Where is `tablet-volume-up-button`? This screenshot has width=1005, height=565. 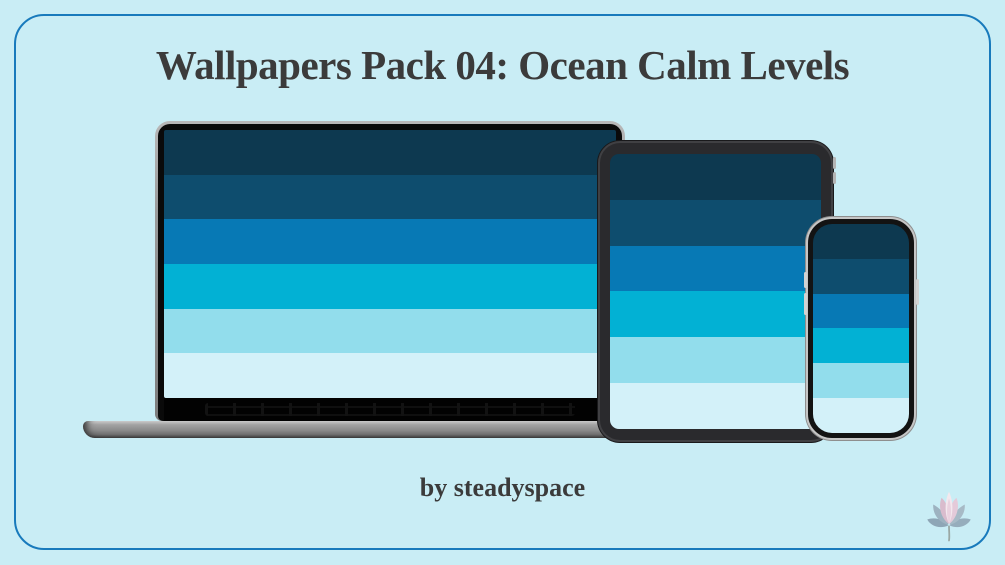 tablet-volume-up-button is located at coordinates (834, 163).